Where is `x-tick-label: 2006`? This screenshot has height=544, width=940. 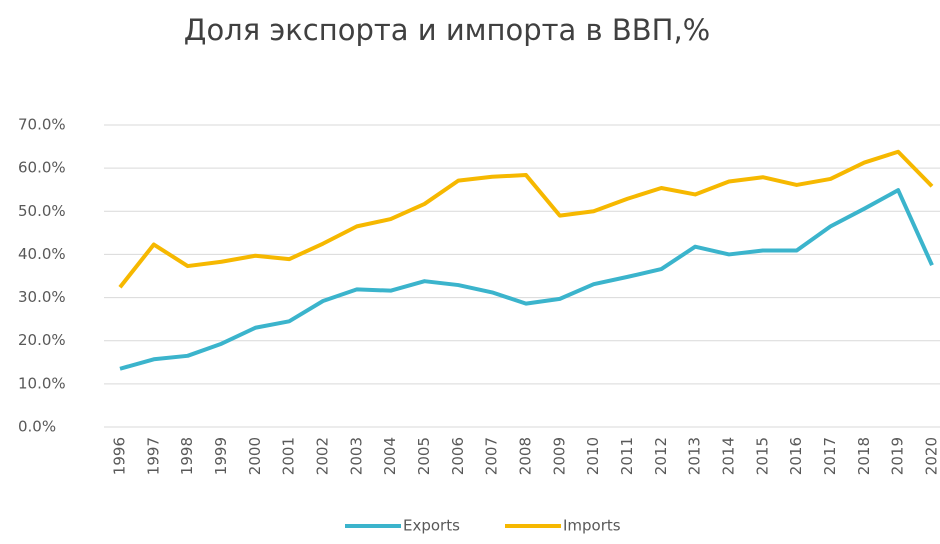 x-tick-label: 2006 is located at coordinates (458, 456).